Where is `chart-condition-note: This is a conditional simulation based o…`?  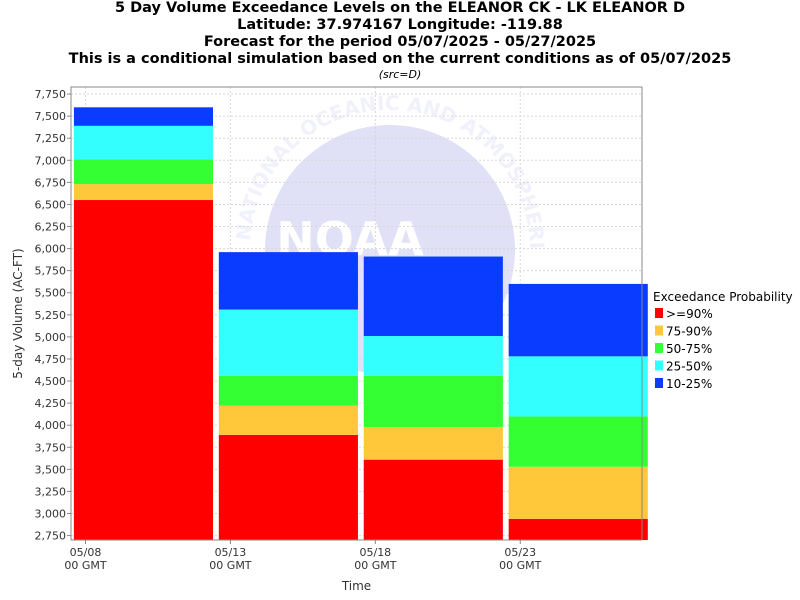
chart-condition-note: This is a conditional simulation based o… is located at coordinates (400, 59).